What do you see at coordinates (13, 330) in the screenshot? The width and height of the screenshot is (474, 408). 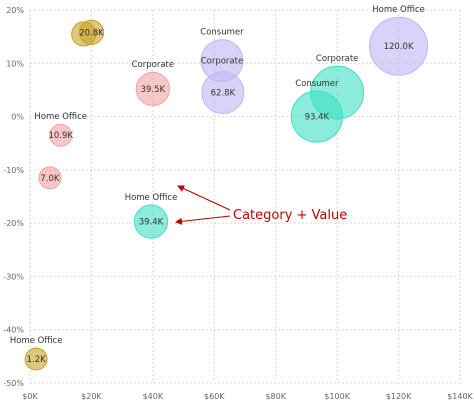 I see `y-tick-label: -40%` at bounding box center [13, 330].